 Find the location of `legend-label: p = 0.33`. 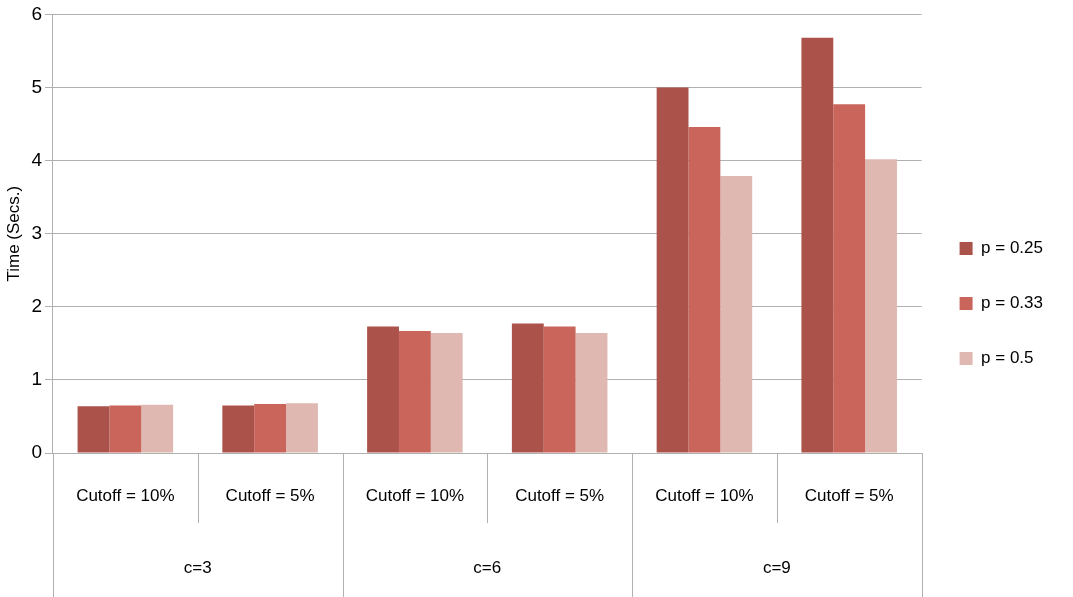

legend-label: p = 0.33 is located at coordinates (1012, 303).